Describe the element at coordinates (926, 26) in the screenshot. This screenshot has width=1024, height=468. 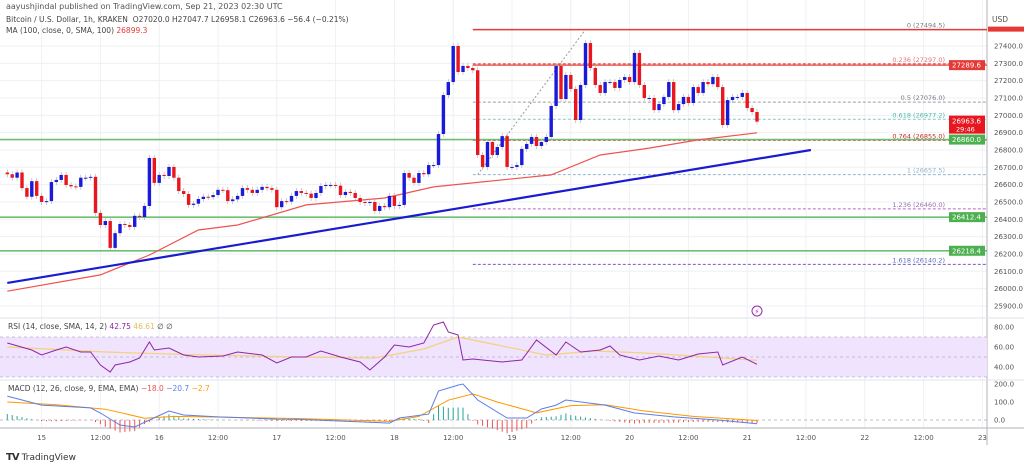
I see `fib-level-label: 0 (27494.5)` at that location.